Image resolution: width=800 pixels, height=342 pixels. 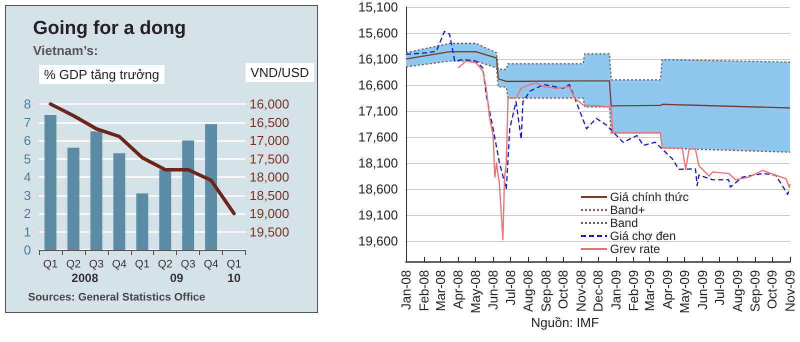 I want to click on text: Nguồn: IMF, so click(x=565, y=322).